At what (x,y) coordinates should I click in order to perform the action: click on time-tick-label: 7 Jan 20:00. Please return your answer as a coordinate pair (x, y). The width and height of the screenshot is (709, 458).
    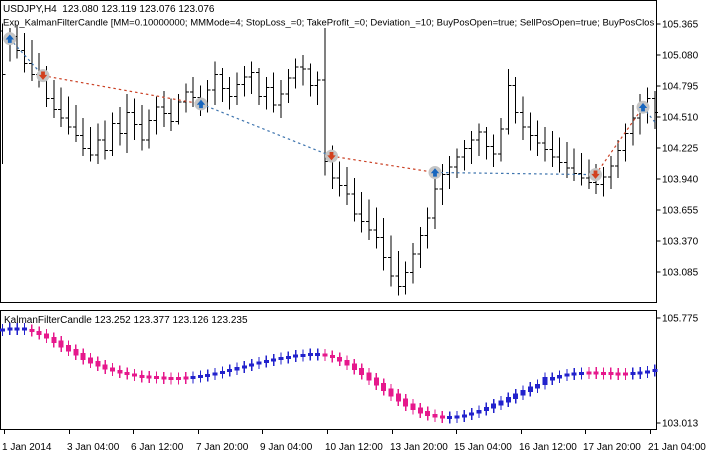
    Looking at the image, I should click on (222, 447).